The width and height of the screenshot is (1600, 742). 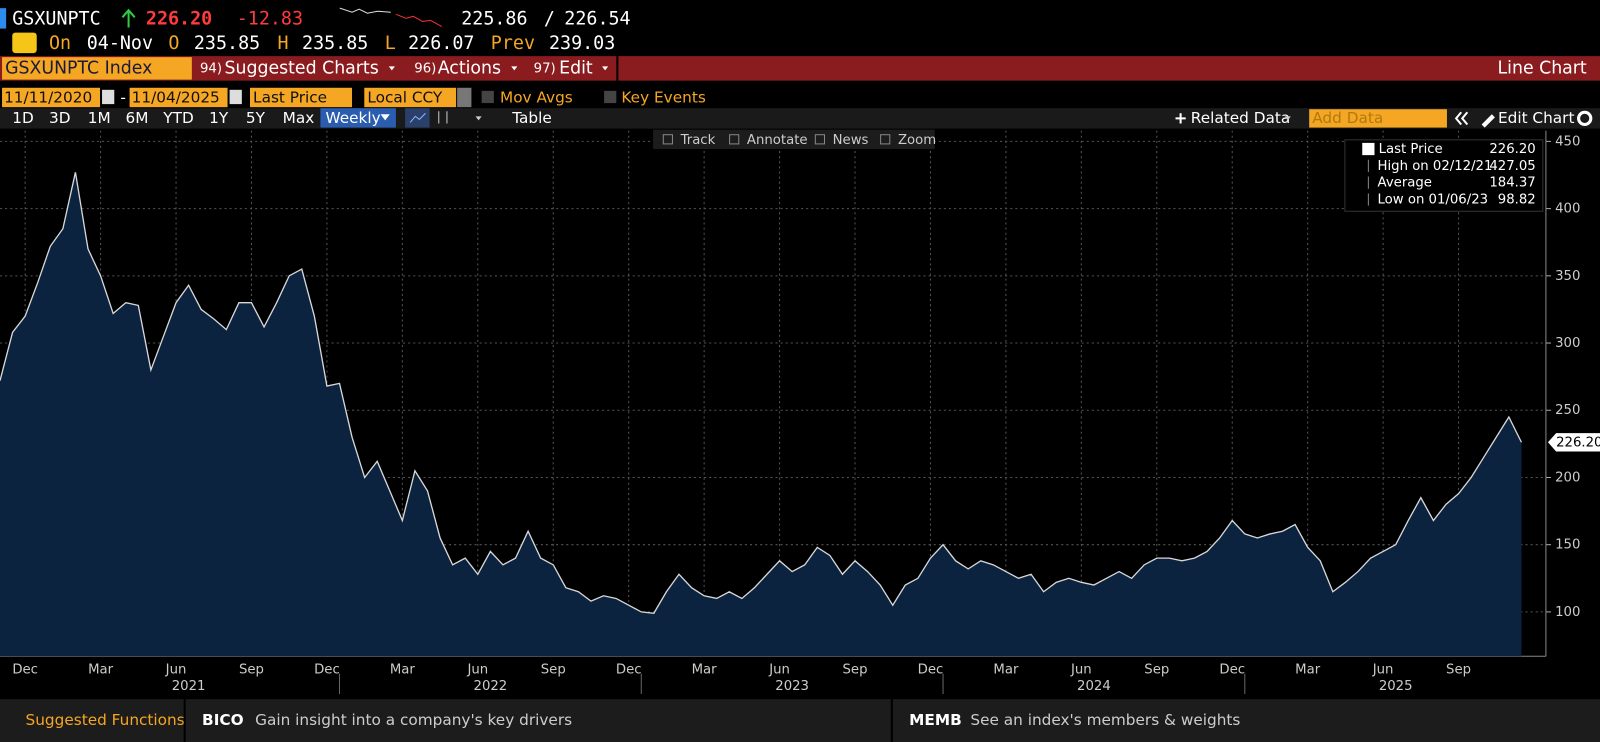 What do you see at coordinates (3, 18) in the screenshot?
I see `focus-marker` at bounding box center [3, 18].